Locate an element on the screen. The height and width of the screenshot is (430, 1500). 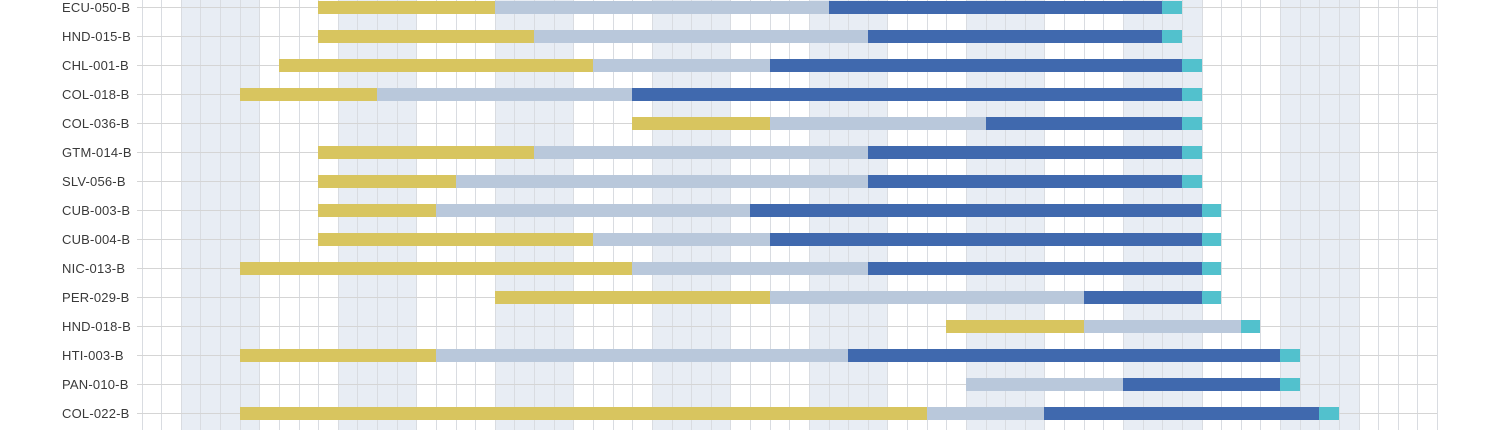
row-label: HND-018-B is located at coordinates (96, 326).